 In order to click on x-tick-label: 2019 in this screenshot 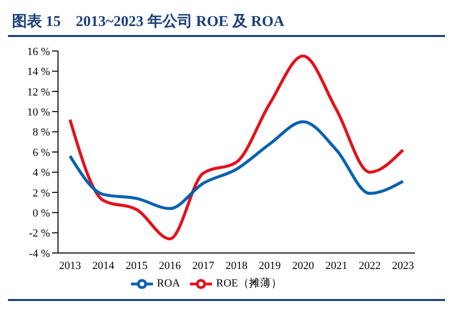, I will do `click(270, 266)`.